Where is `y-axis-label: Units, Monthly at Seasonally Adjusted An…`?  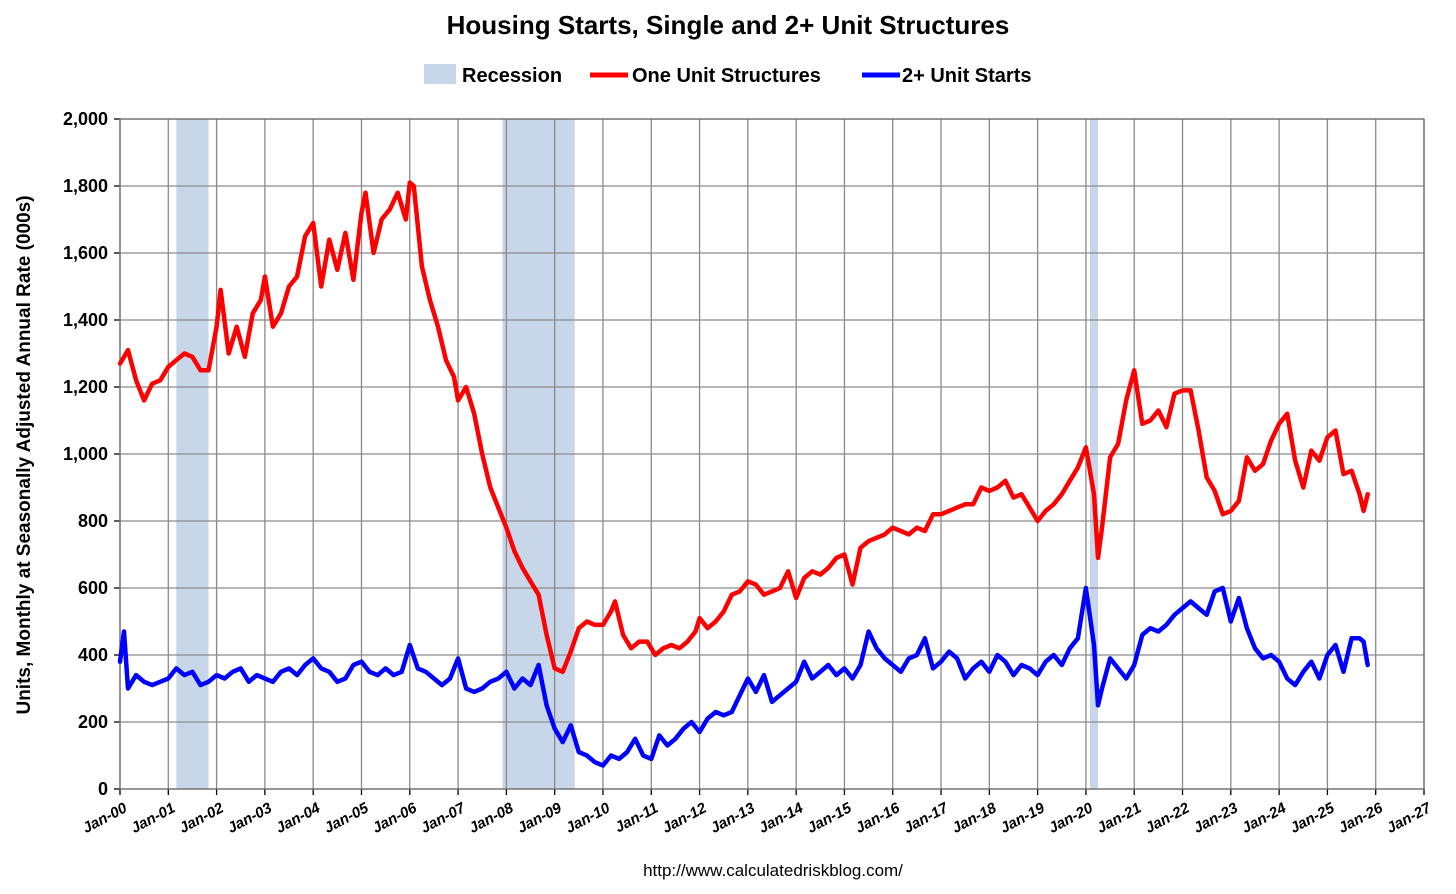 y-axis-label: Units, Monthly at Seasonally Adjusted An… is located at coordinates (24, 454).